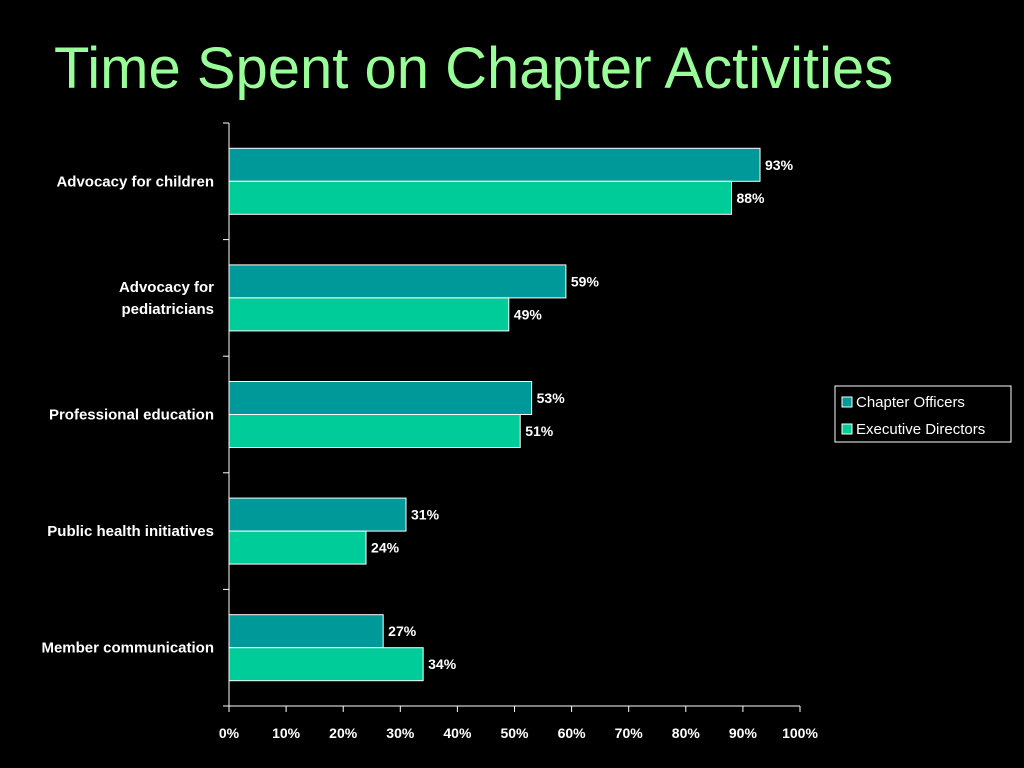 The width and height of the screenshot is (1024, 768). Describe the element at coordinates (167, 309) in the screenshot. I see `category-label: pediatricians` at that location.